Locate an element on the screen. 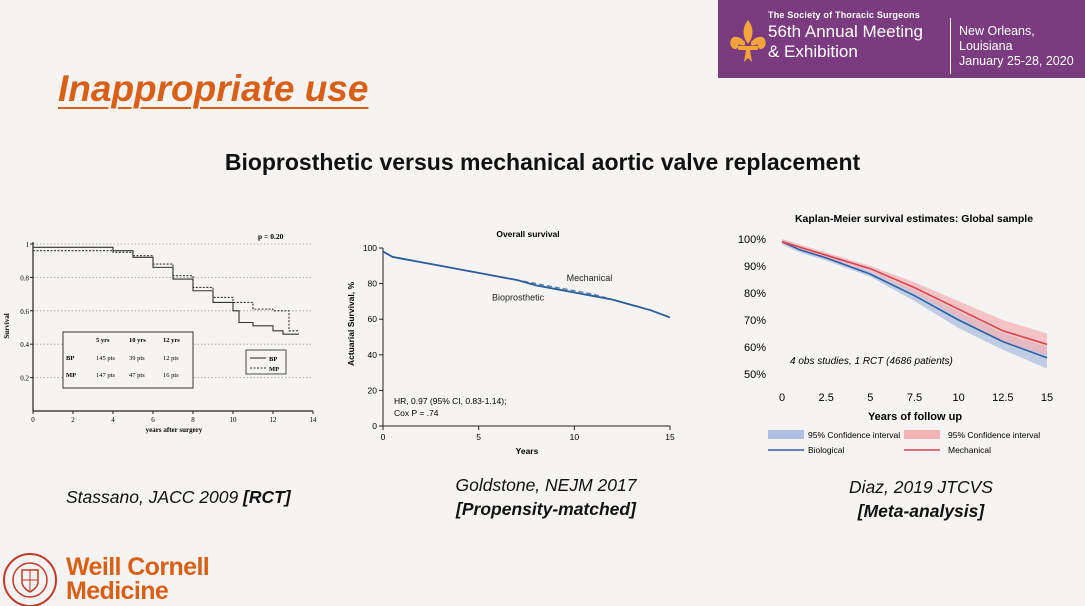 The height and width of the screenshot is (606, 1085). x-tick-label: 12.5 is located at coordinates (1002, 398).